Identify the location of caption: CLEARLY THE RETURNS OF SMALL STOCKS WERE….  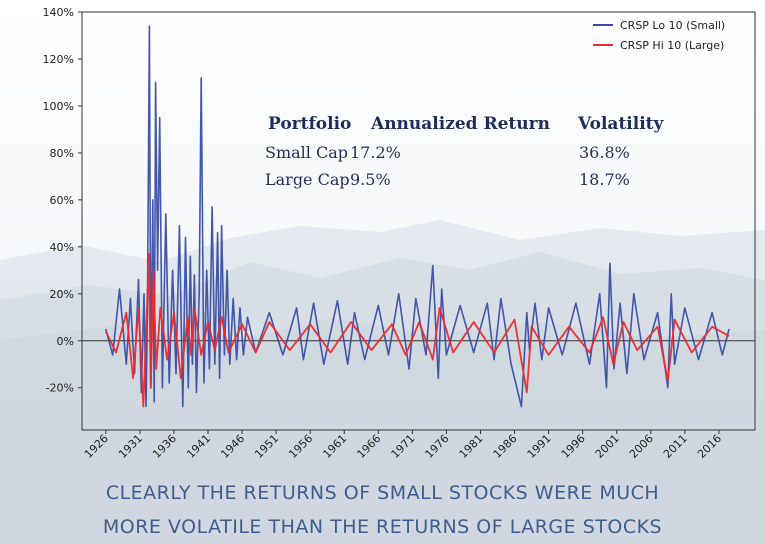
(382, 510).